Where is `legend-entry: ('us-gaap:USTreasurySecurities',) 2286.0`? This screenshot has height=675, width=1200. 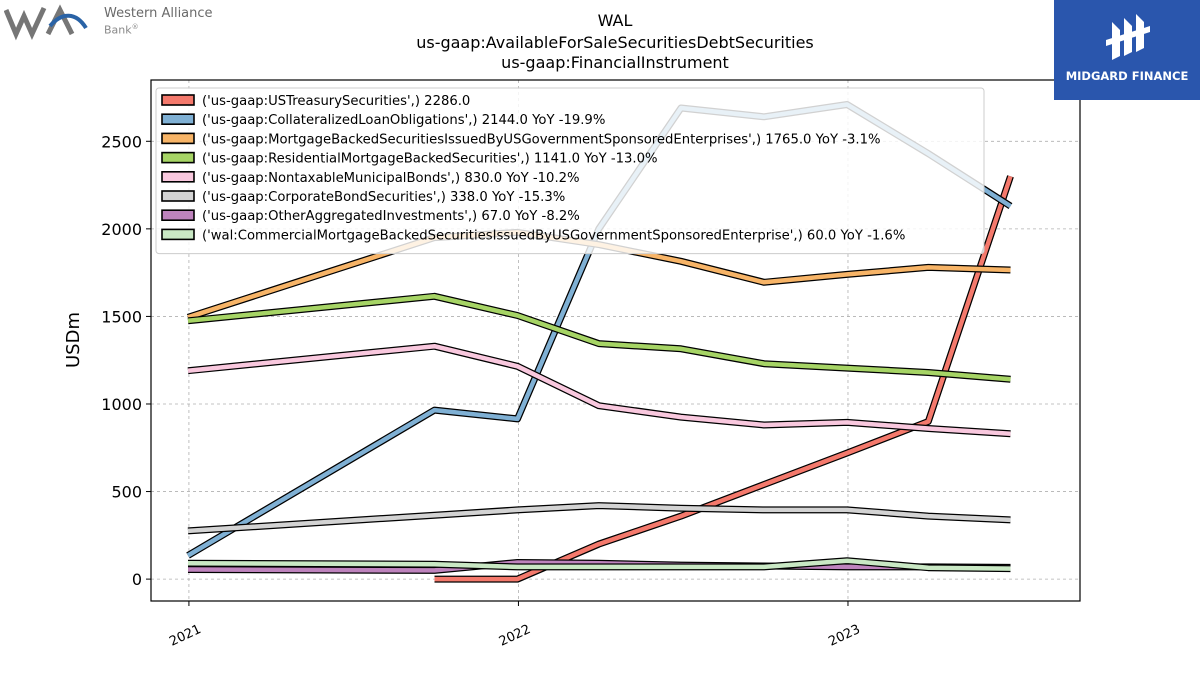
legend-entry: ('us-gaap:USTreasurySecurities',) 2286.0 is located at coordinates (336, 101).